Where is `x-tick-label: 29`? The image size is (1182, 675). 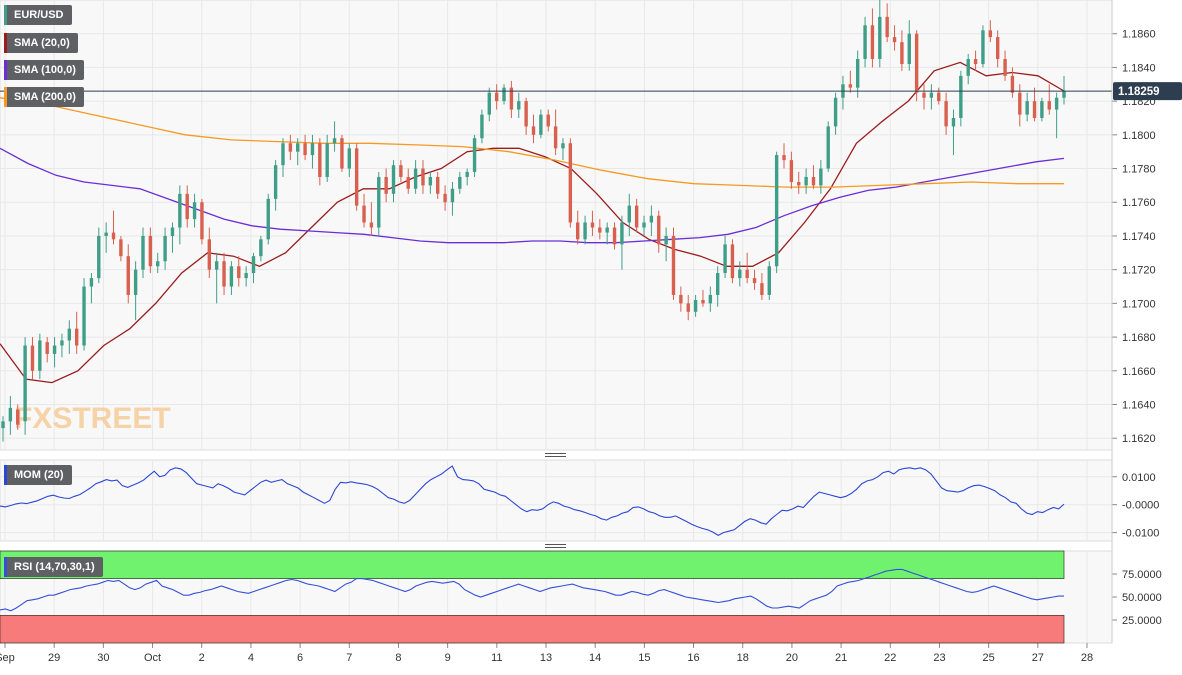 x-tick-label: 29 is located at coordinates (54, 658).